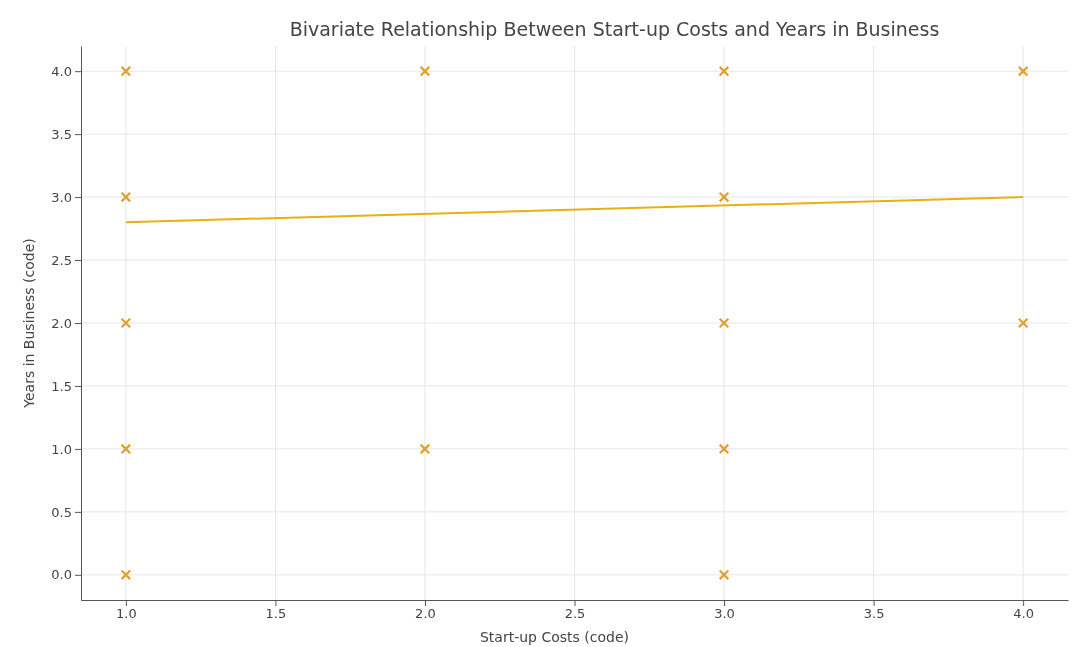  What do you see at coordinates (61, 197) in the screenshot?
I see `y-tick-label: 3.0` at bounding box center [61, 197].